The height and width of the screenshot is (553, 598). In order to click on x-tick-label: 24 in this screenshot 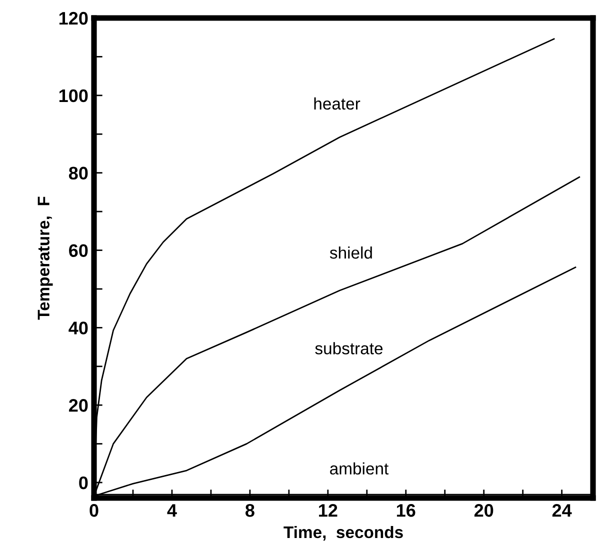, I will do `click(562, 510)`.